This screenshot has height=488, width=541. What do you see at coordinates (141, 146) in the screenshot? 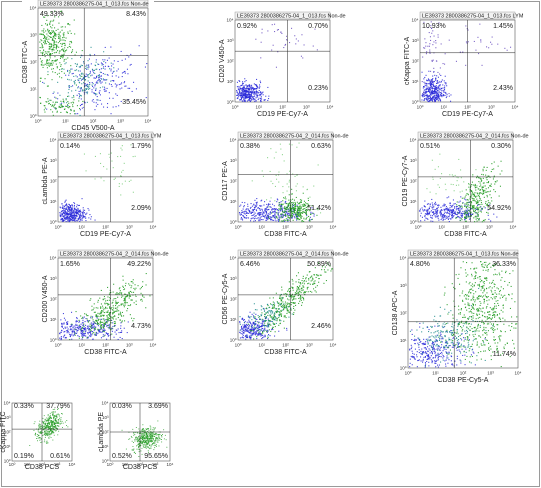
I see `quadrant-label-top-right: 1.79%` at bounding box center [141, 146].